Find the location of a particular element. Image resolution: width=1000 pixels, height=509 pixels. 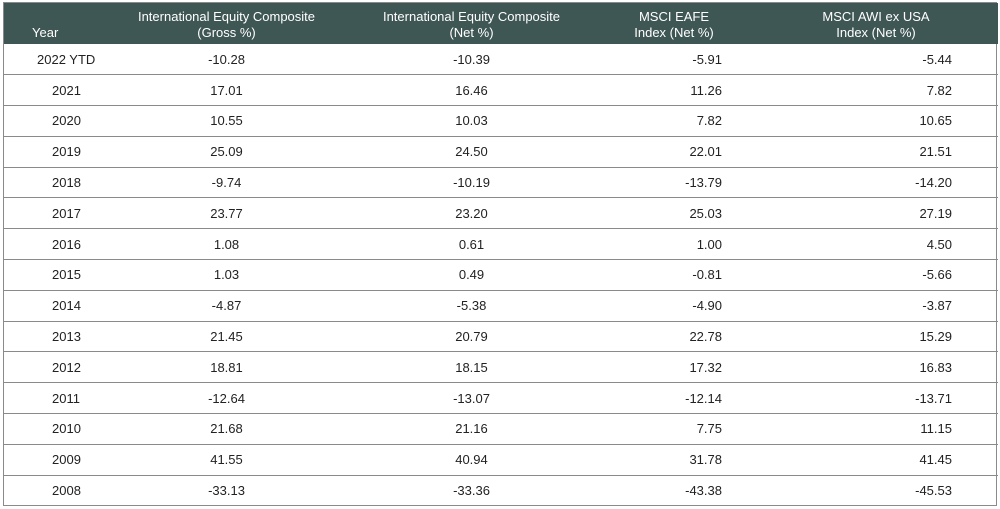

cell-composite-net: -10.19 is located at coordinates (471, 183).